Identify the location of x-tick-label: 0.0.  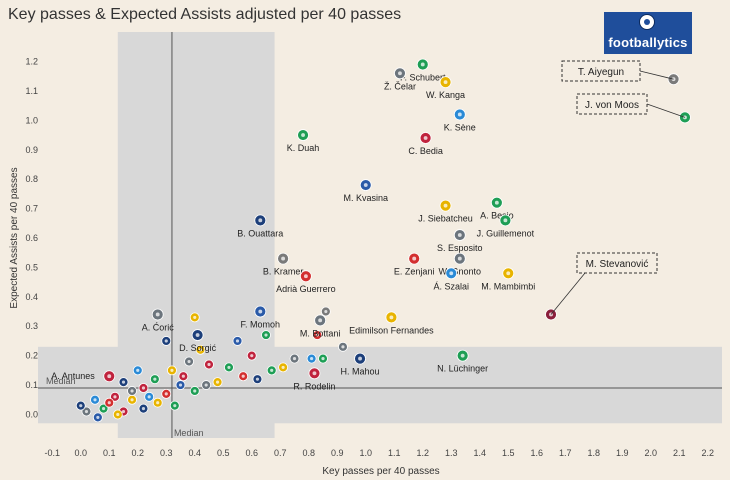
(80, 453).